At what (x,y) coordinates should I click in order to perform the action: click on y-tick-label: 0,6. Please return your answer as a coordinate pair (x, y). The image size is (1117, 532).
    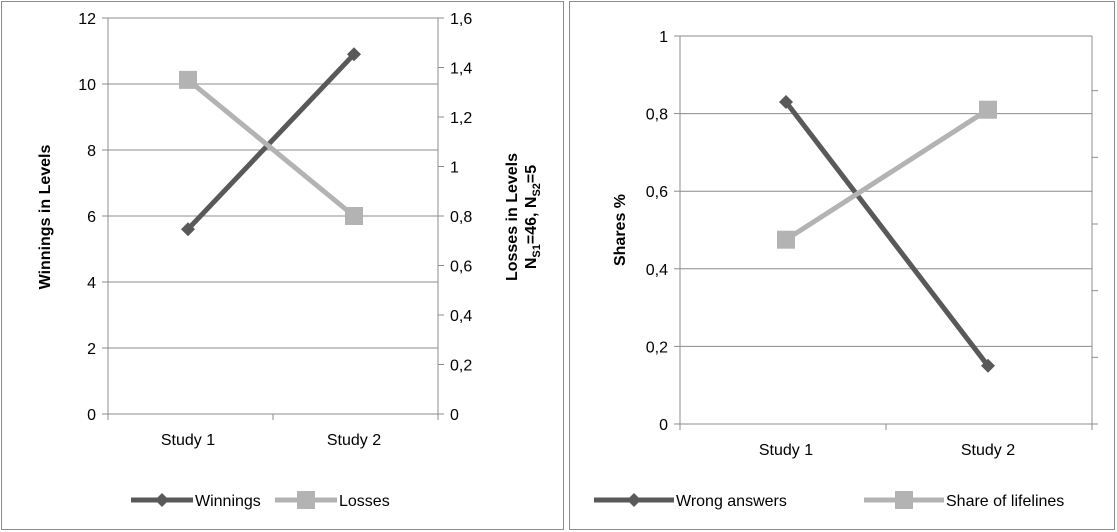
    Looking at the image, I should click on (657, 192).